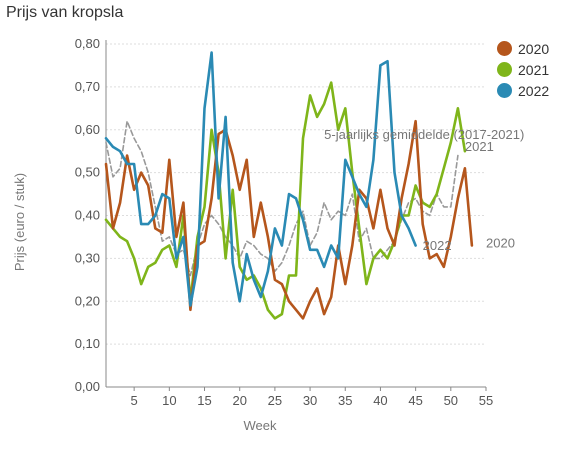 The width and height of the screenshot is (562, 450). Describe the element at coordinates (424, 134) in the screenshot. I see `annotation-label: 5-jaarlijks gemiddelde (2017-2021)` at that location.